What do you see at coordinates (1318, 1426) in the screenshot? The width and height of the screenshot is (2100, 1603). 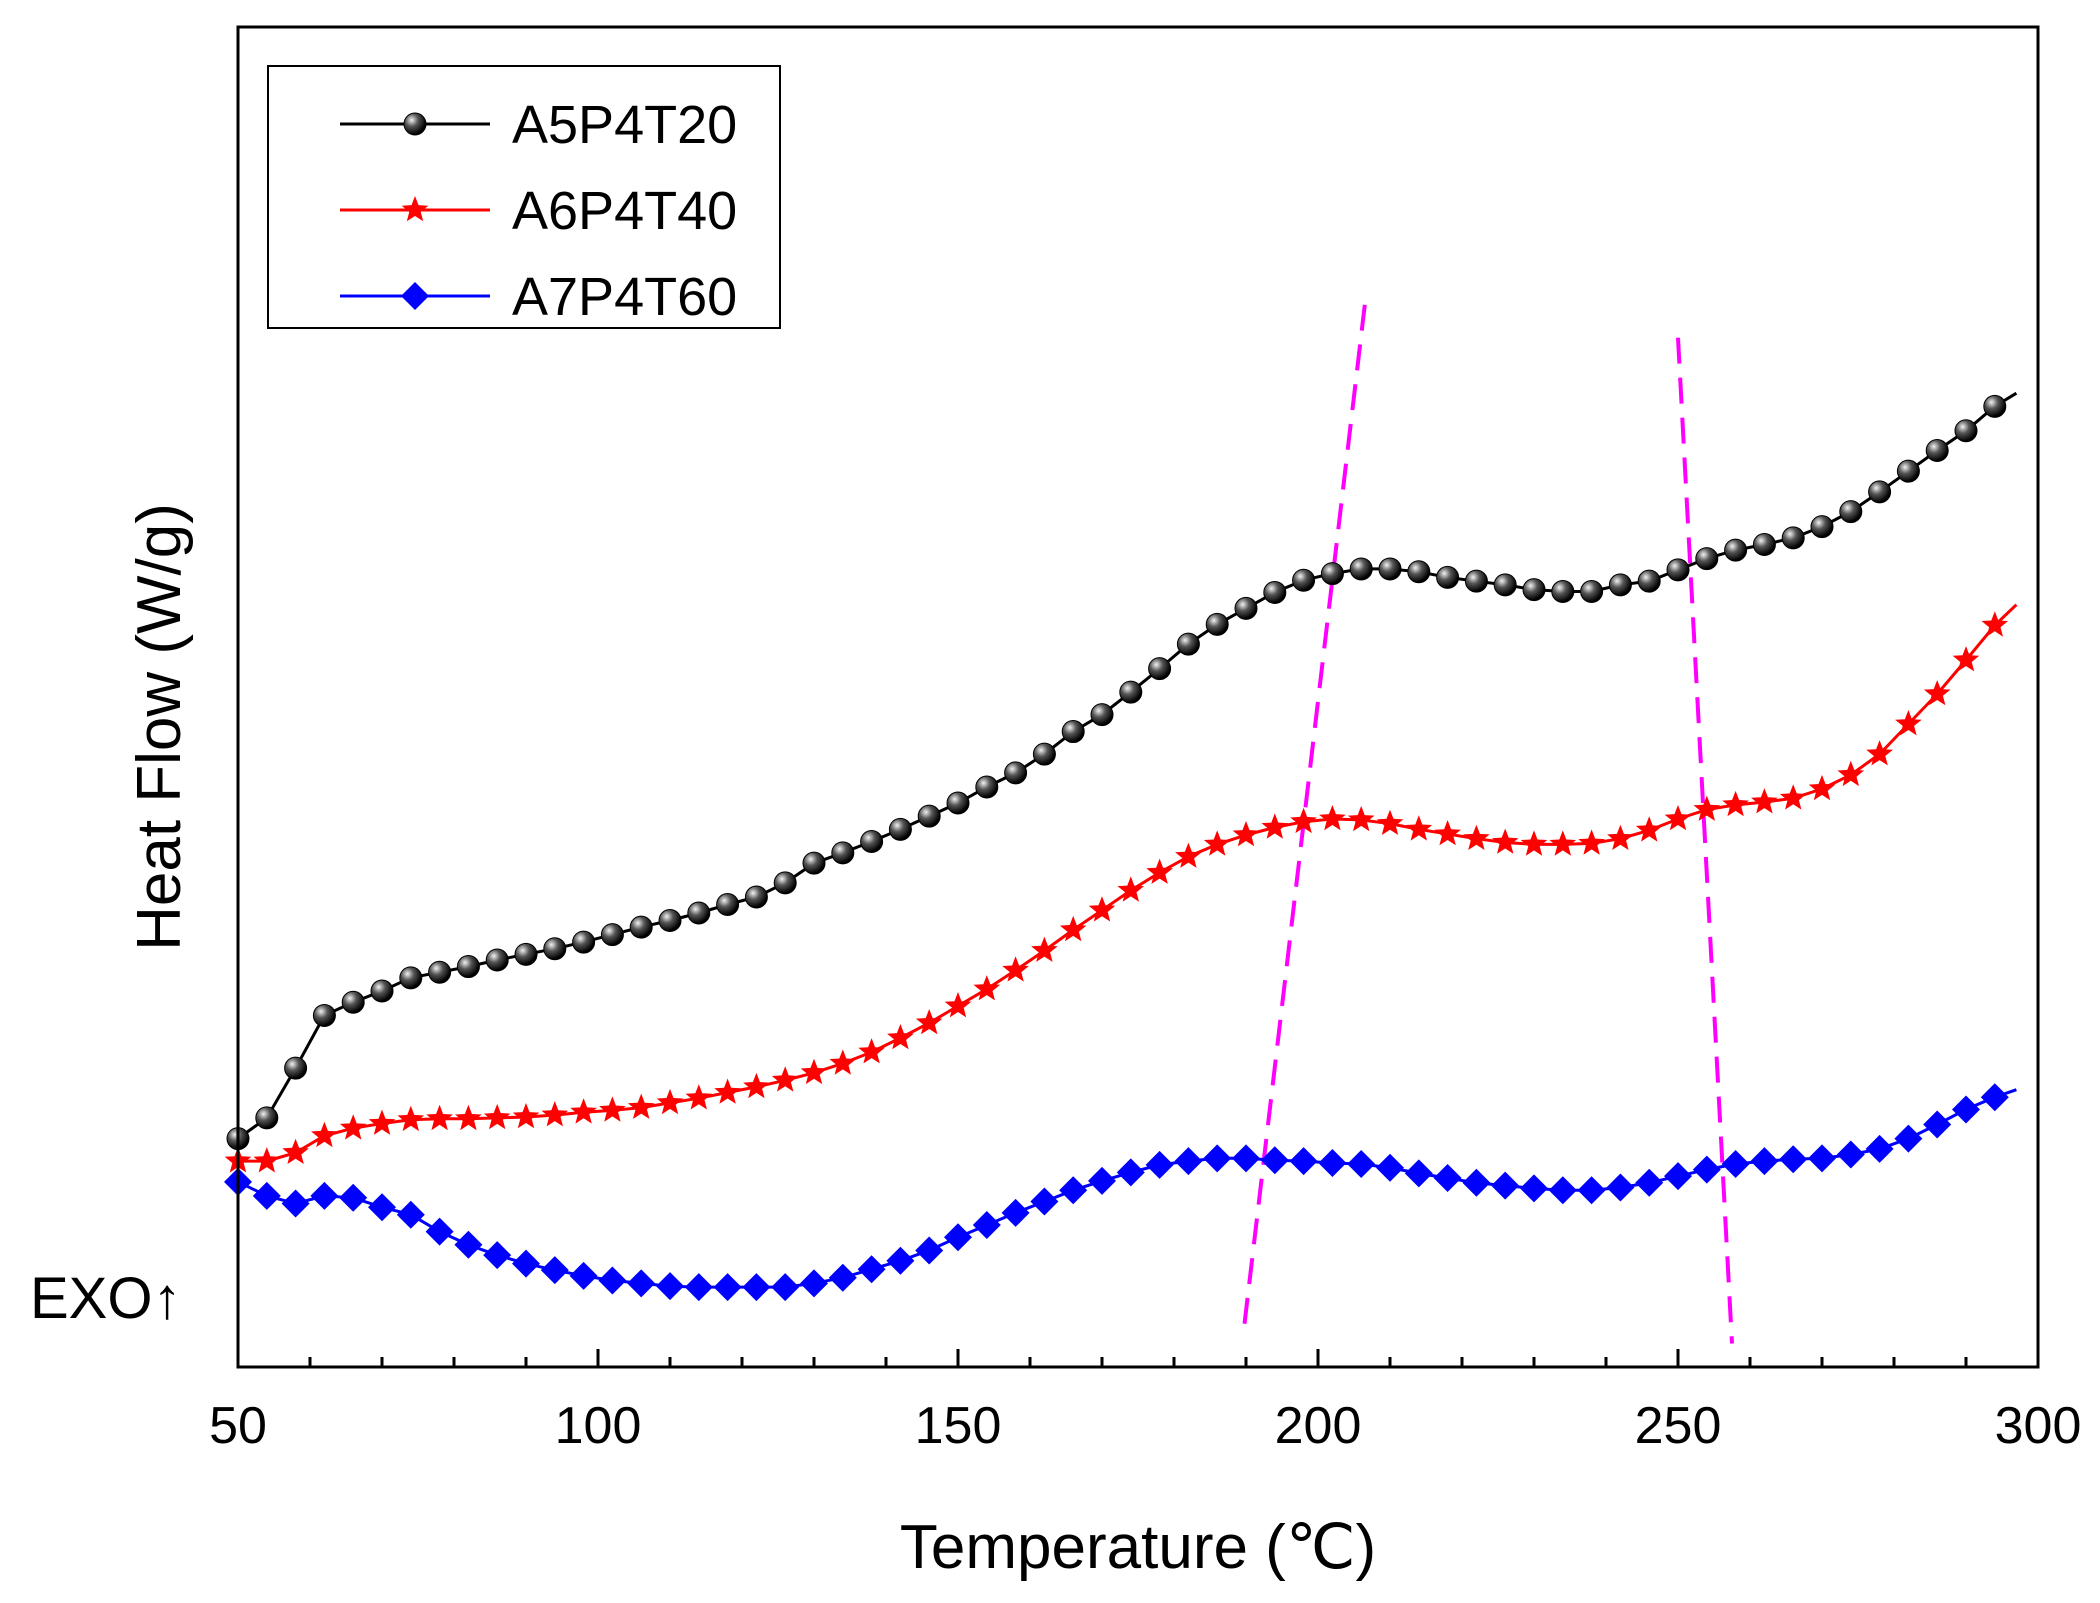 I see `x-tick-label: 200` at bounding box center [1318, 1426].